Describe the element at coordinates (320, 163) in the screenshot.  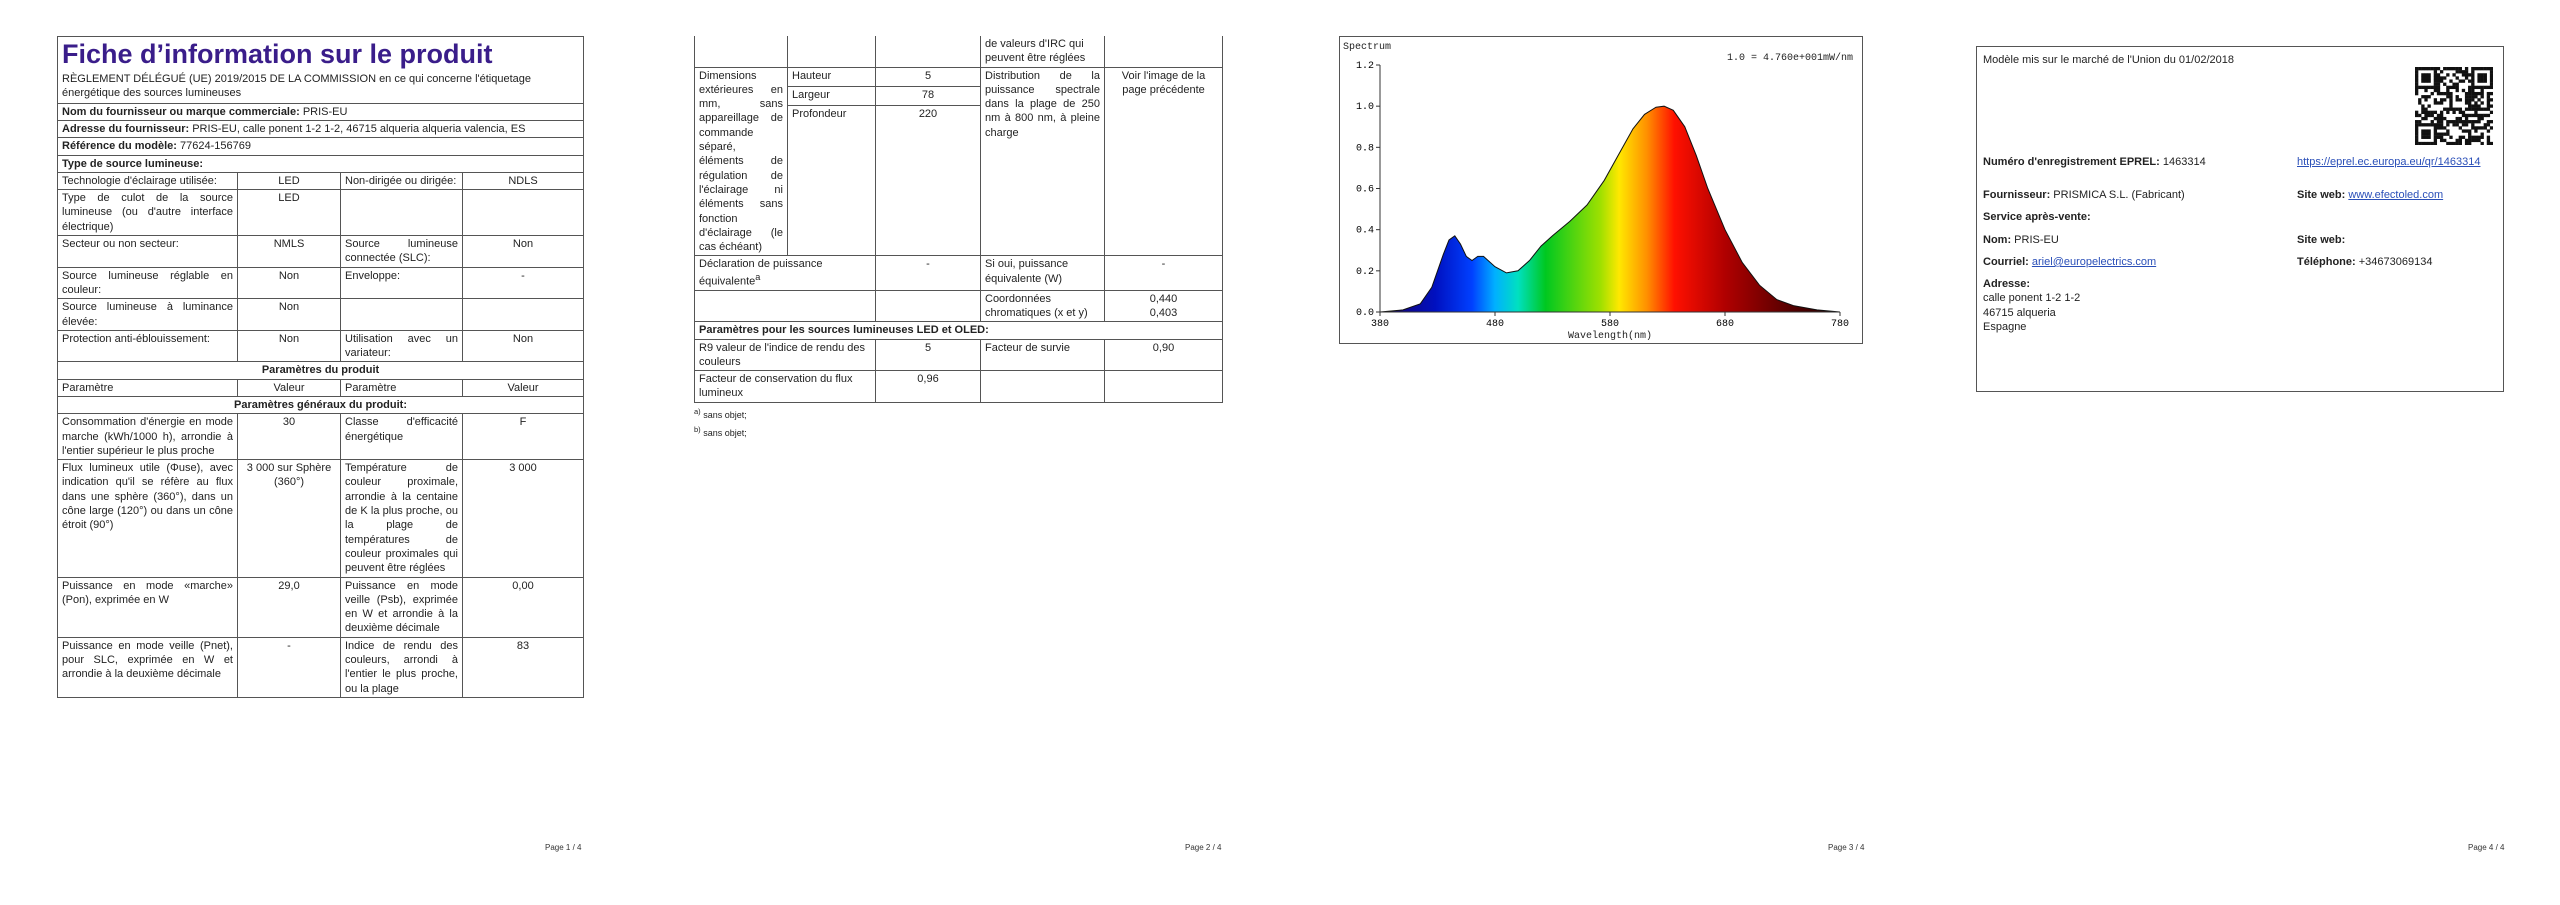
I see `row: Type de source lumineuse:` at that location.